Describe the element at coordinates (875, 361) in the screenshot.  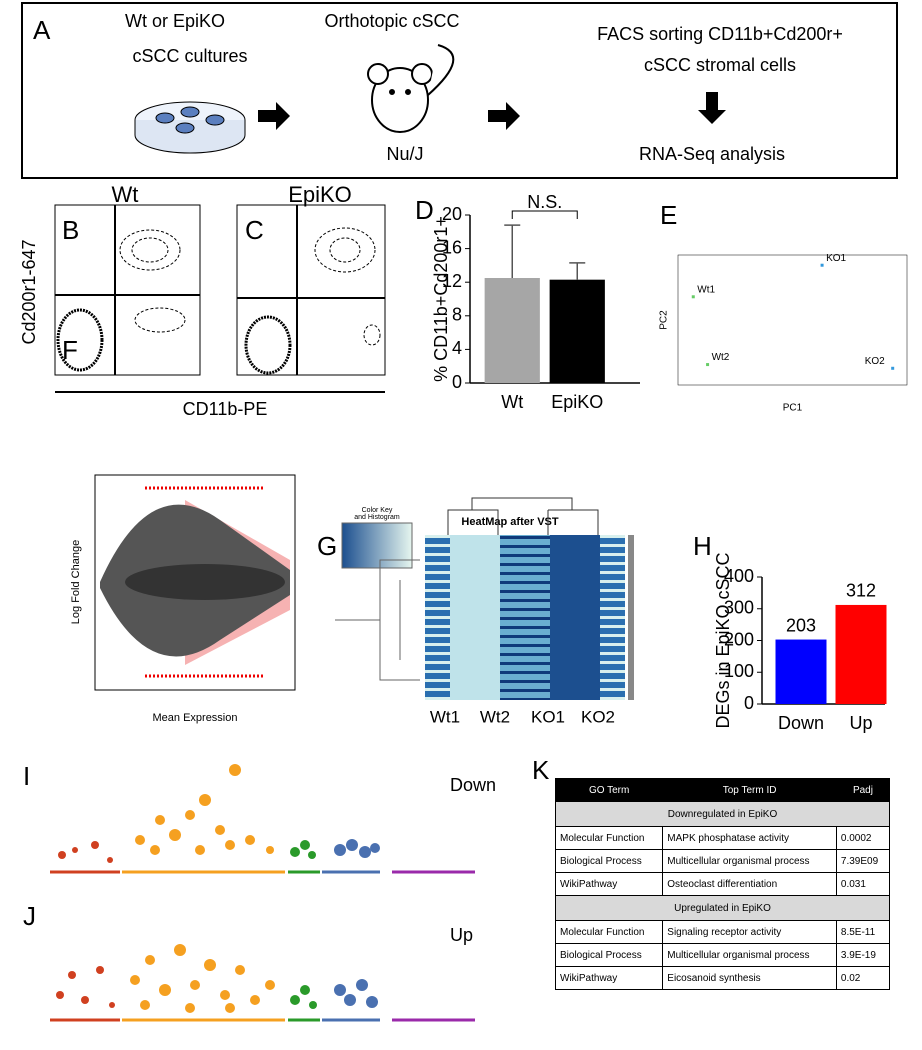
I see `point-label: KO2` at that location.